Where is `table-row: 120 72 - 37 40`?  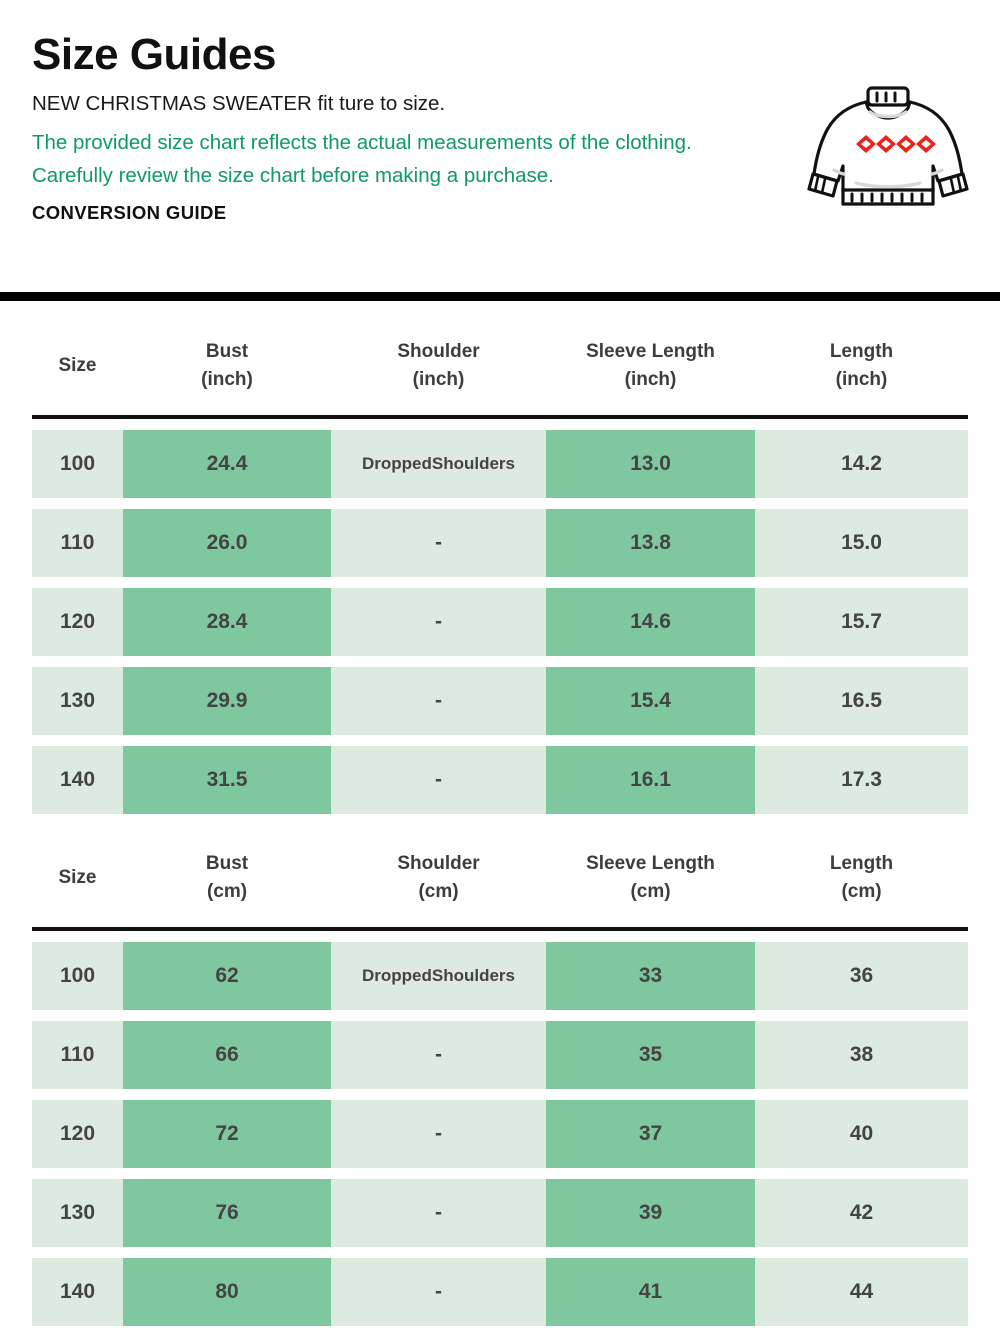 table-row: 120 72 - 37 40 is located at coordinates (500, 1134).